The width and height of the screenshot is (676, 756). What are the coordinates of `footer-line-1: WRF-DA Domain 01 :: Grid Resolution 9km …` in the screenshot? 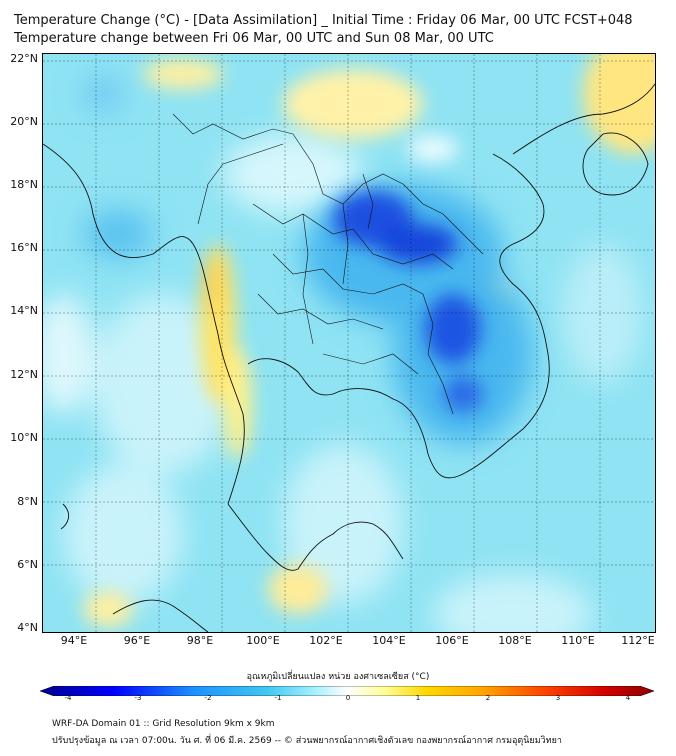 It's located at (163, 724).